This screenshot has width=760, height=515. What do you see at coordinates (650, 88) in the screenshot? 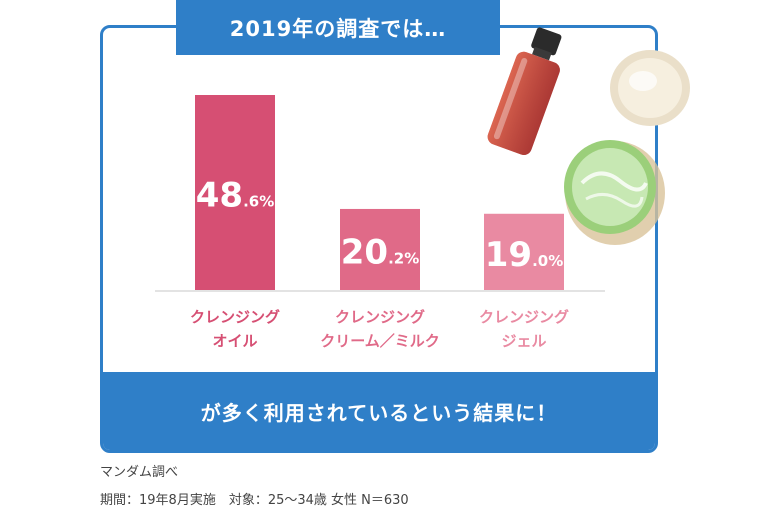
I see `cream-jar-icon` at bounding box center [650, 88].